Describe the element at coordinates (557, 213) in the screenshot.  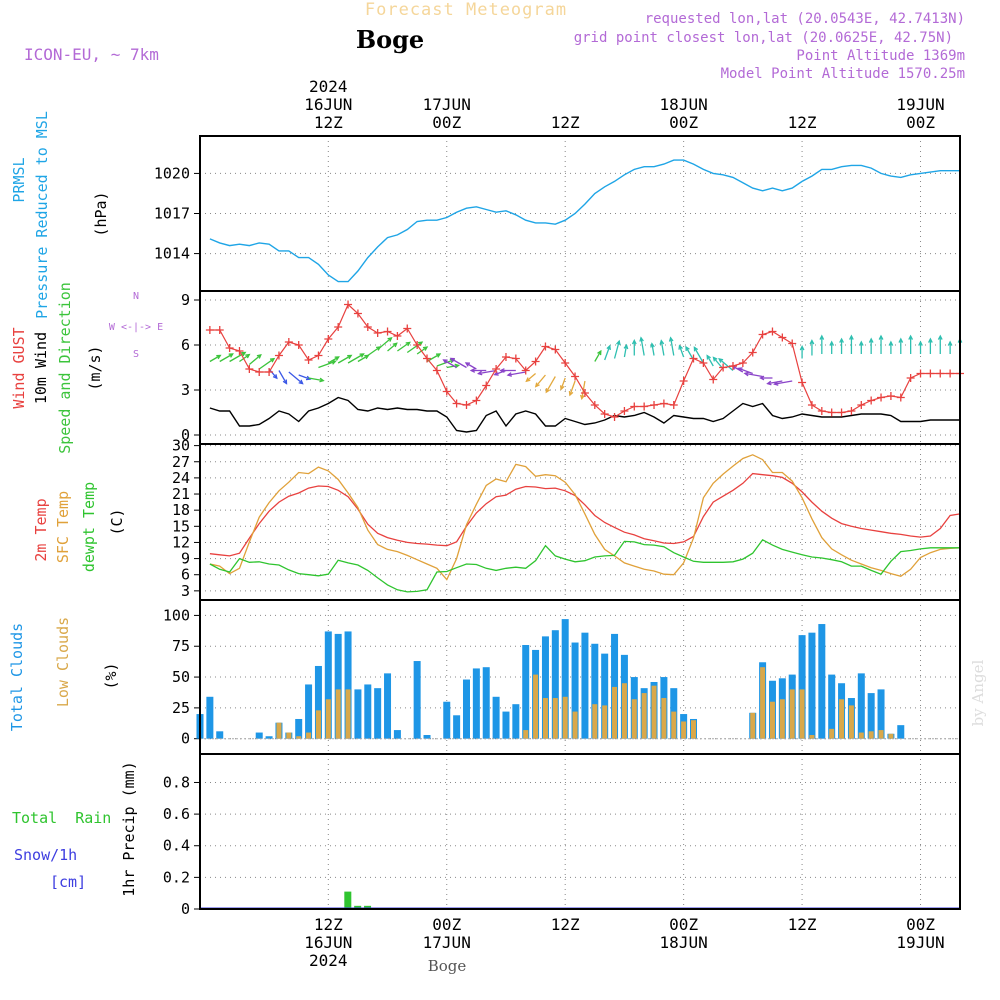
I see `pressure-panel: 1014 1017 1020` at that location.